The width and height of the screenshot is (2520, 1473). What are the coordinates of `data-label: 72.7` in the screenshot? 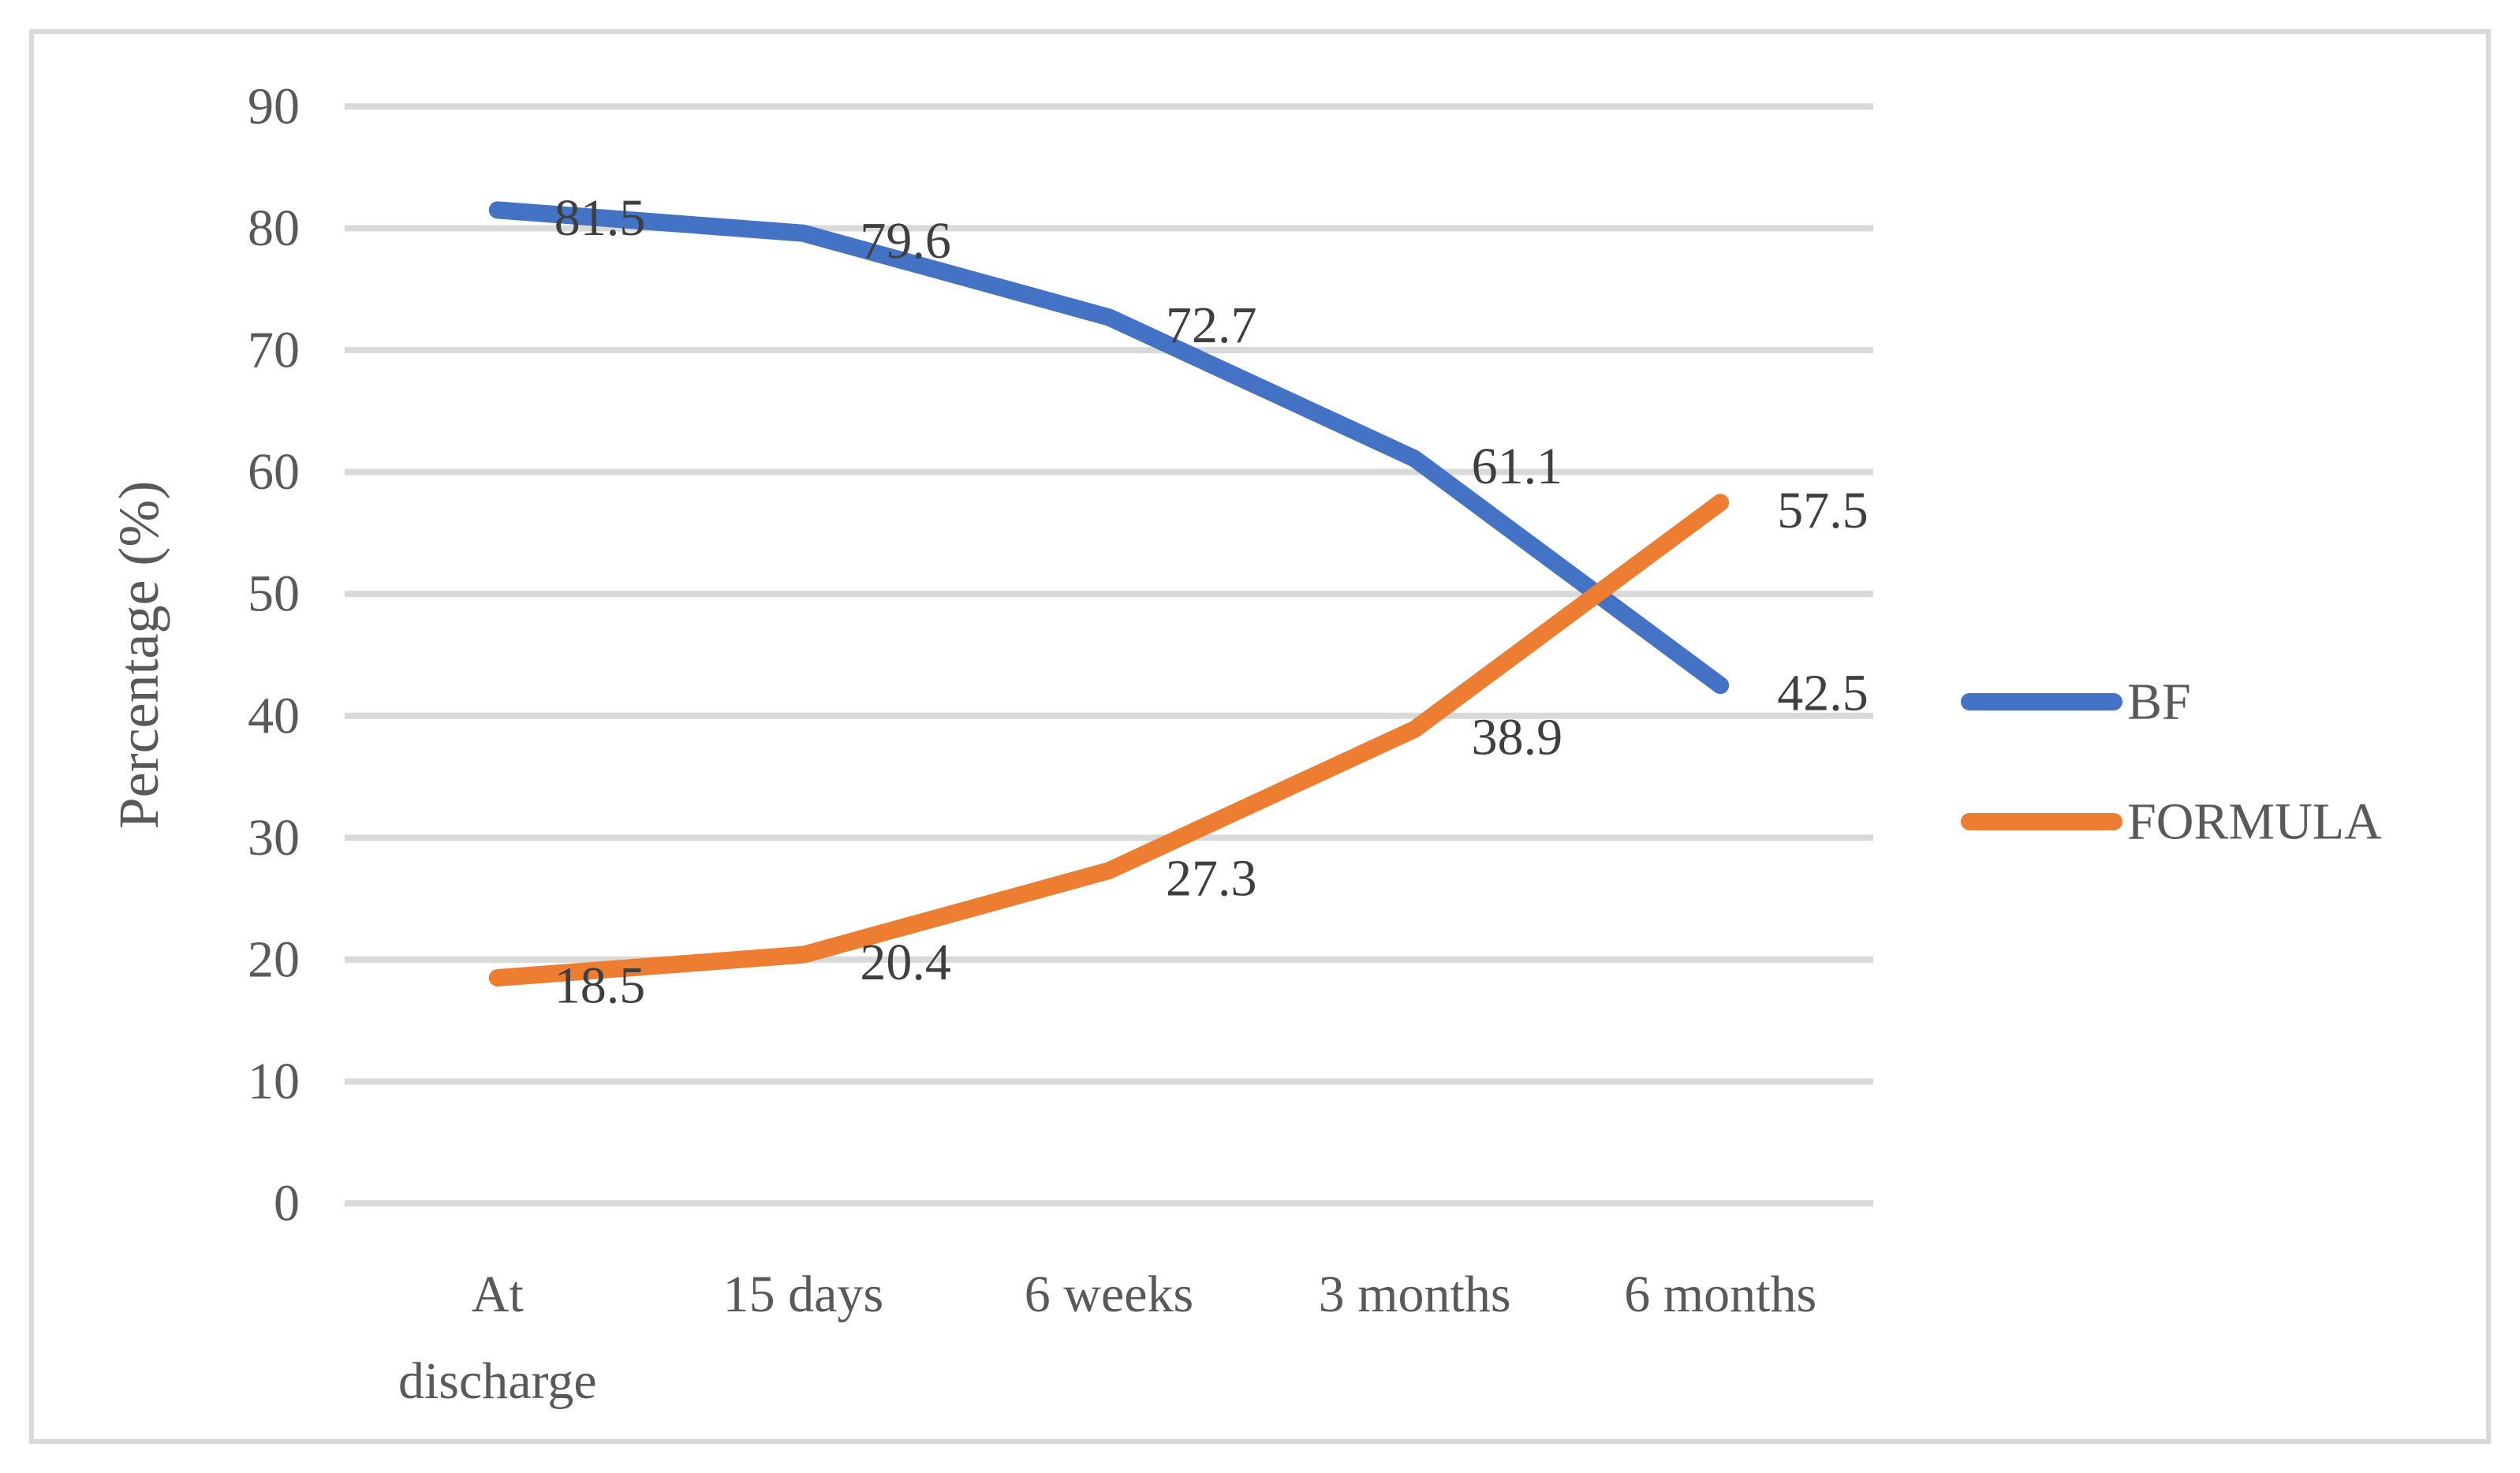 It's located at (1211, 325).